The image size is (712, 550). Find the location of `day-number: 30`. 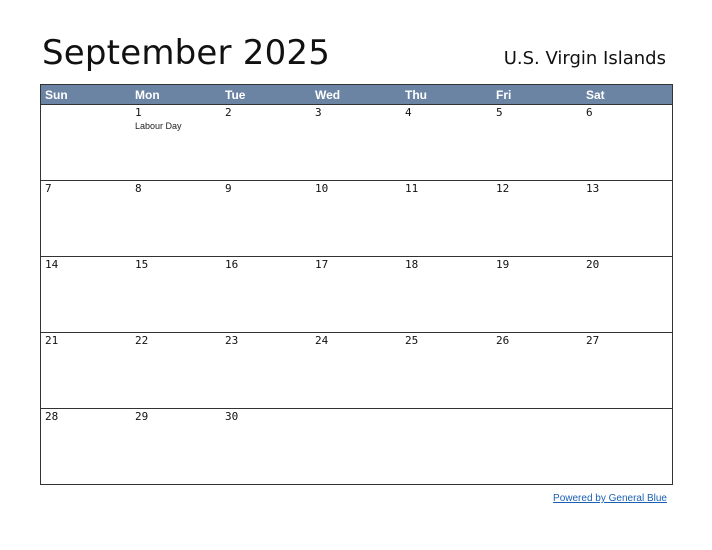

day-number: 30 is located at coordinates (232, 416).